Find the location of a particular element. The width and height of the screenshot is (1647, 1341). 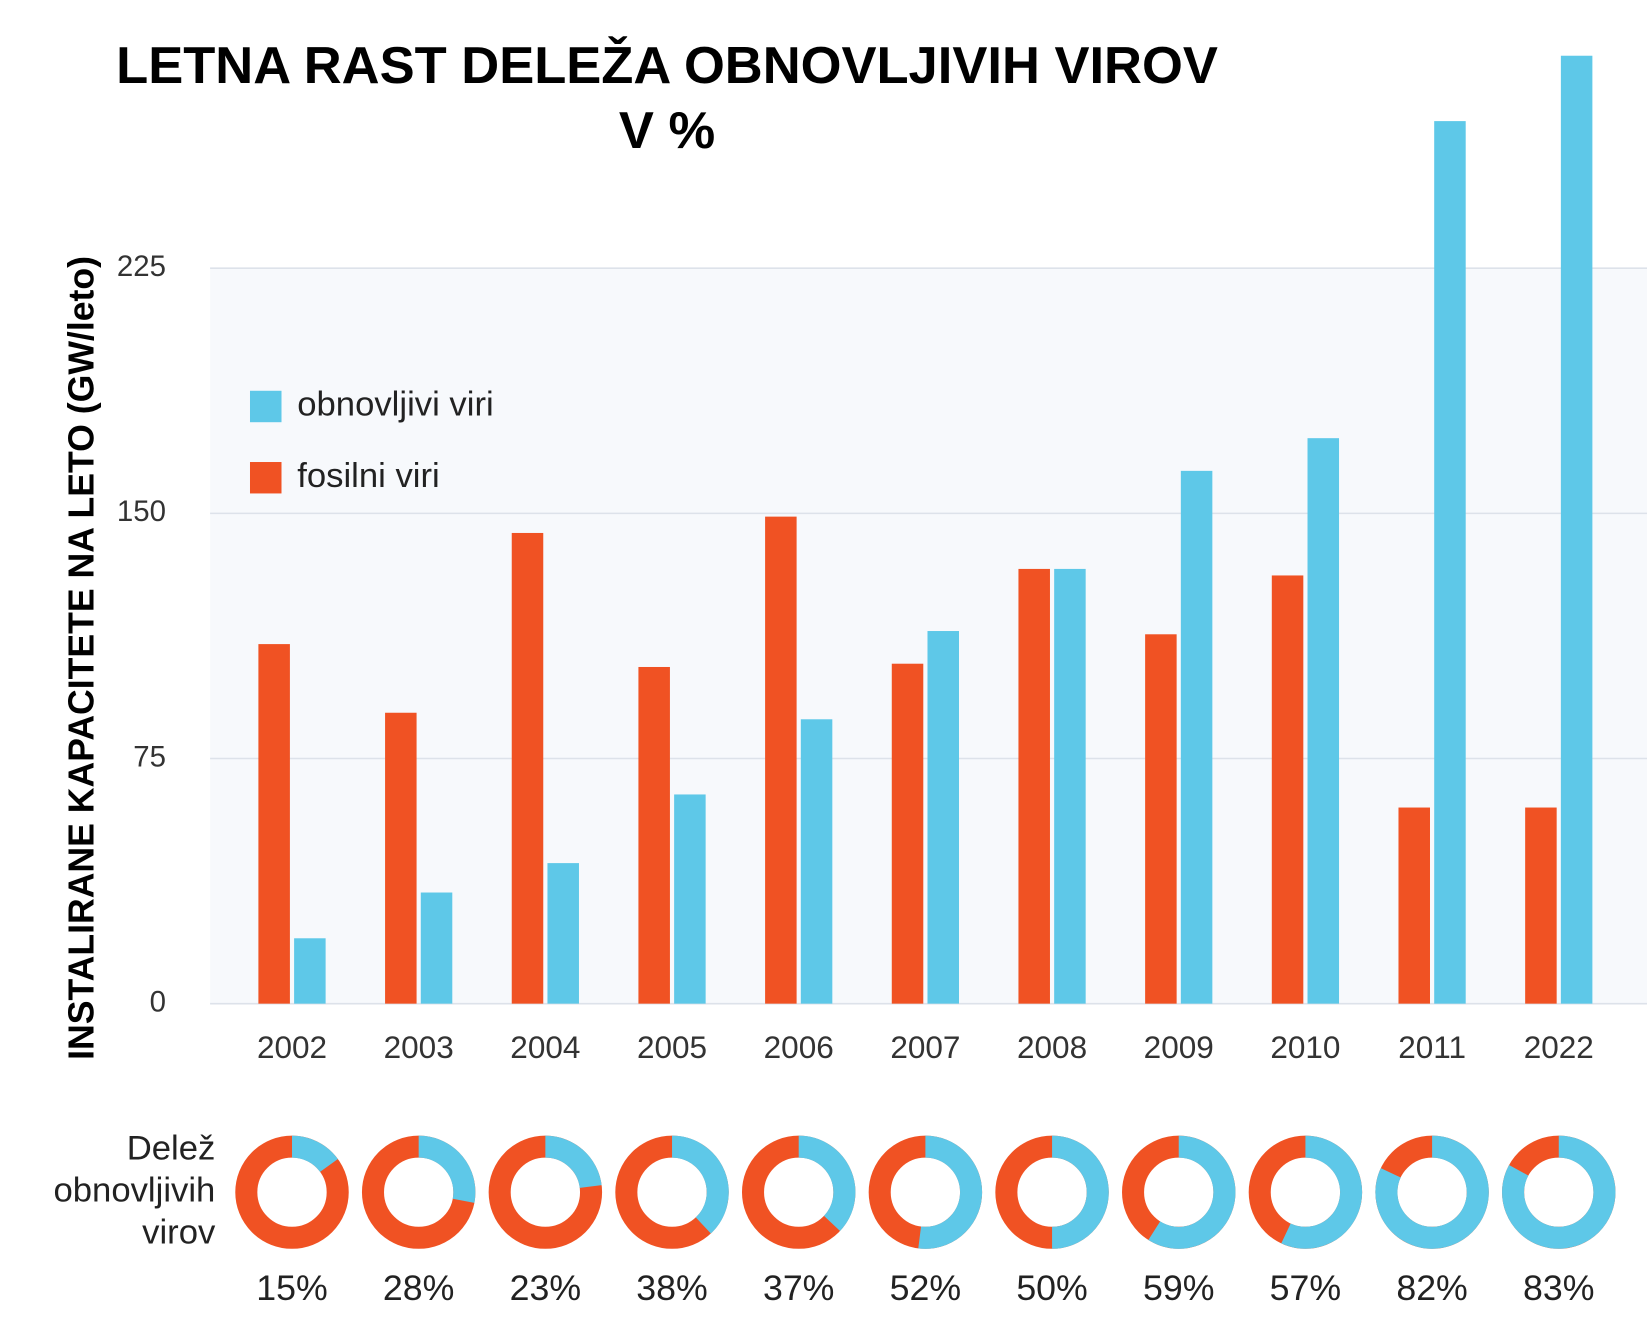

x-tick-label: 2005 is located at coordinates (672, 1047).